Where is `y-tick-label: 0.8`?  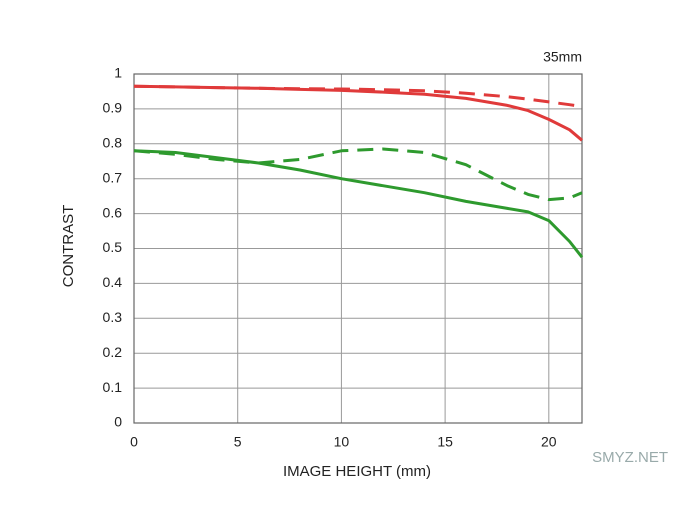 y-tick-label: 0.8 is located at coordinates (113, 143).